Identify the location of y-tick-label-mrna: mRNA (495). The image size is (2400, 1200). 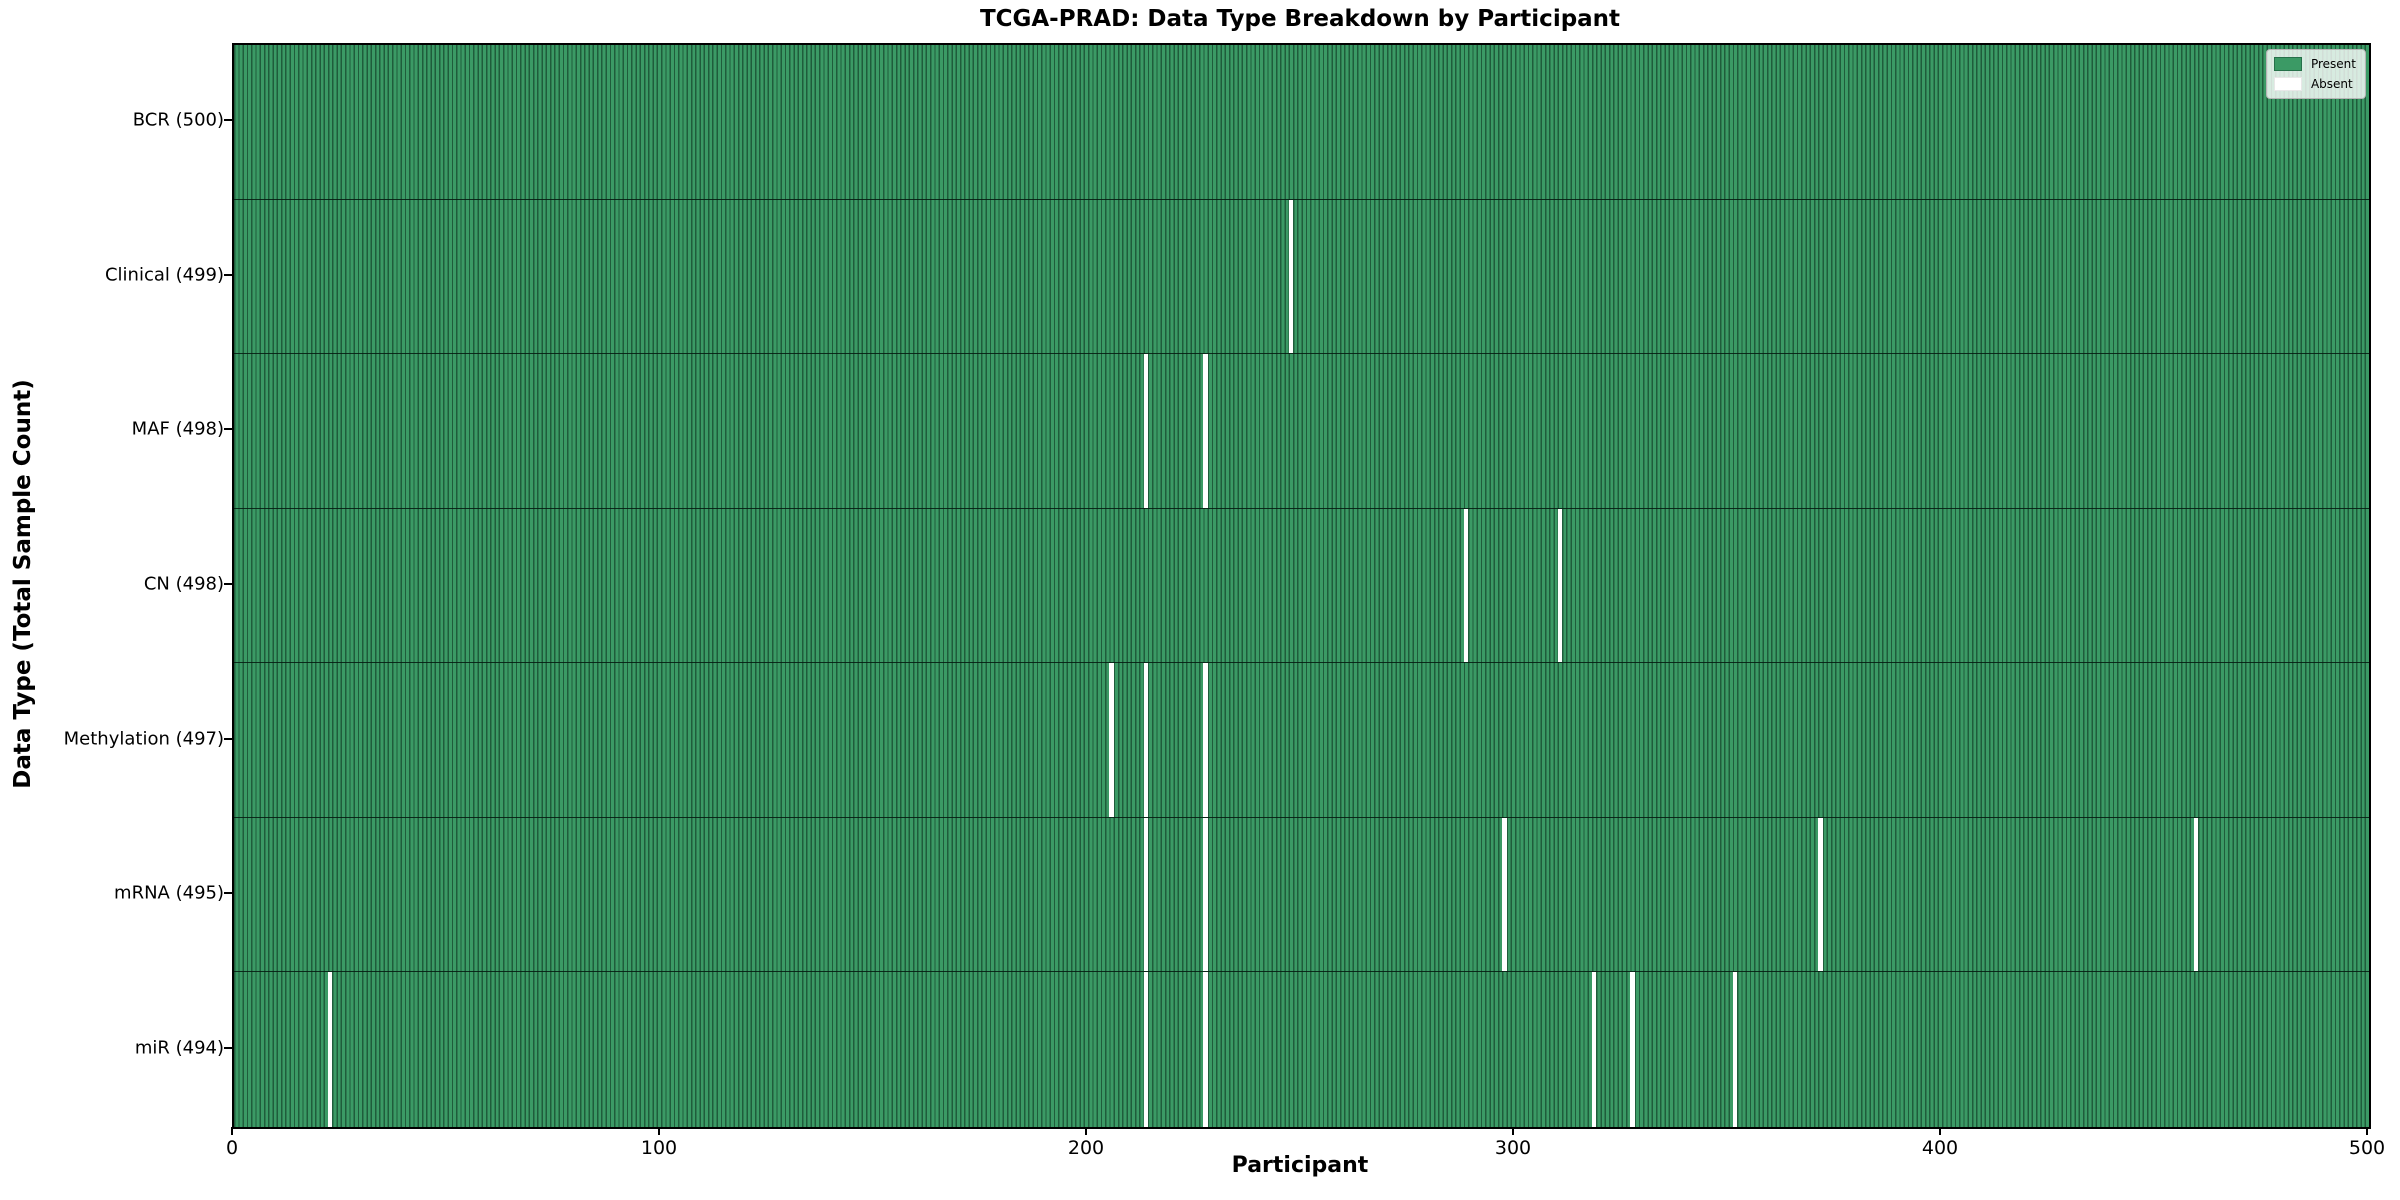
(169, 893).